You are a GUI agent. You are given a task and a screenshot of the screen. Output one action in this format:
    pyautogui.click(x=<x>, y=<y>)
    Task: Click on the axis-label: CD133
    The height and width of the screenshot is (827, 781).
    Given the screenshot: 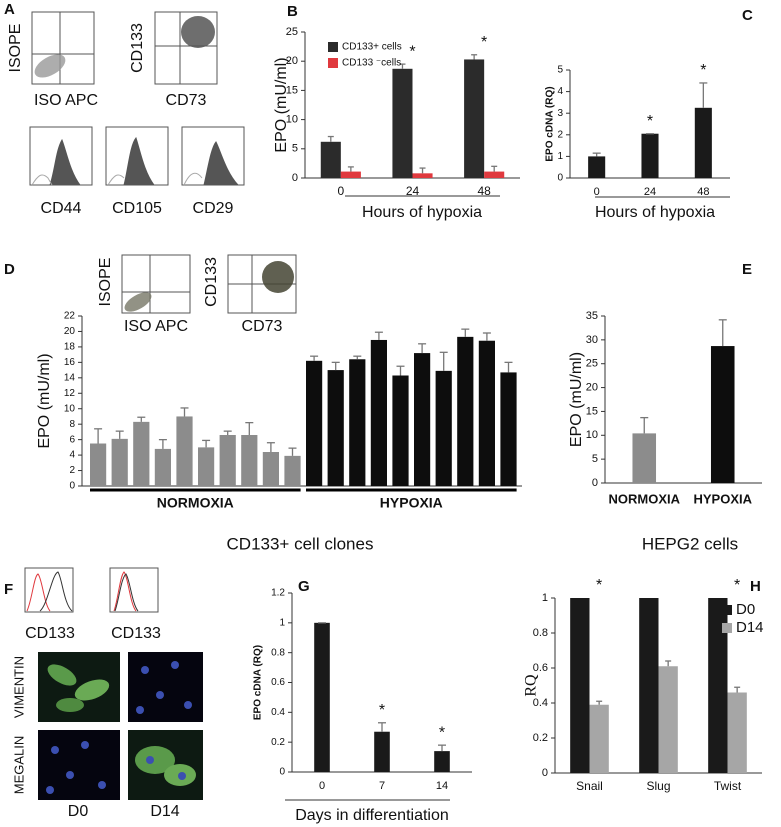 What is the action you would take?
    pyautogui.click(x=136, y=633)
    